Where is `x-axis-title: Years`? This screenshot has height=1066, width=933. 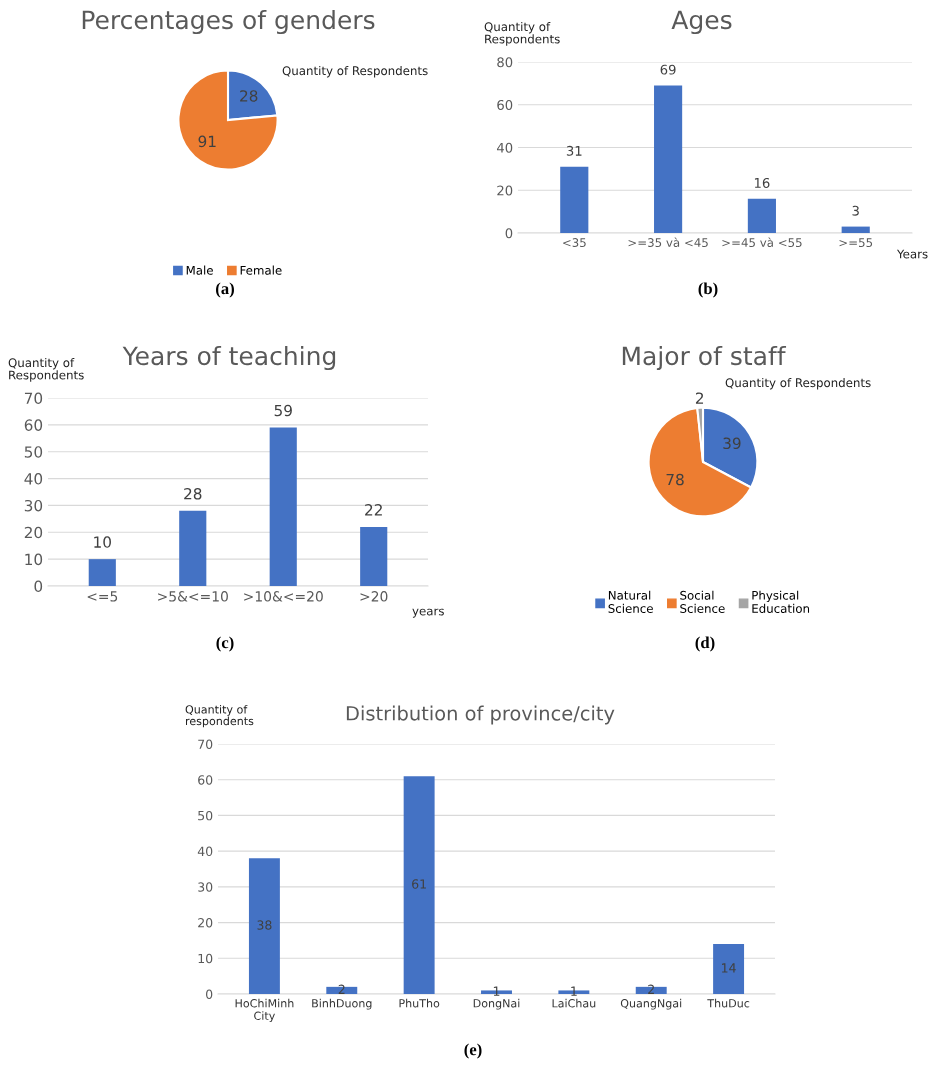 x-axis-title: Years is located at coordinates (912, 254).